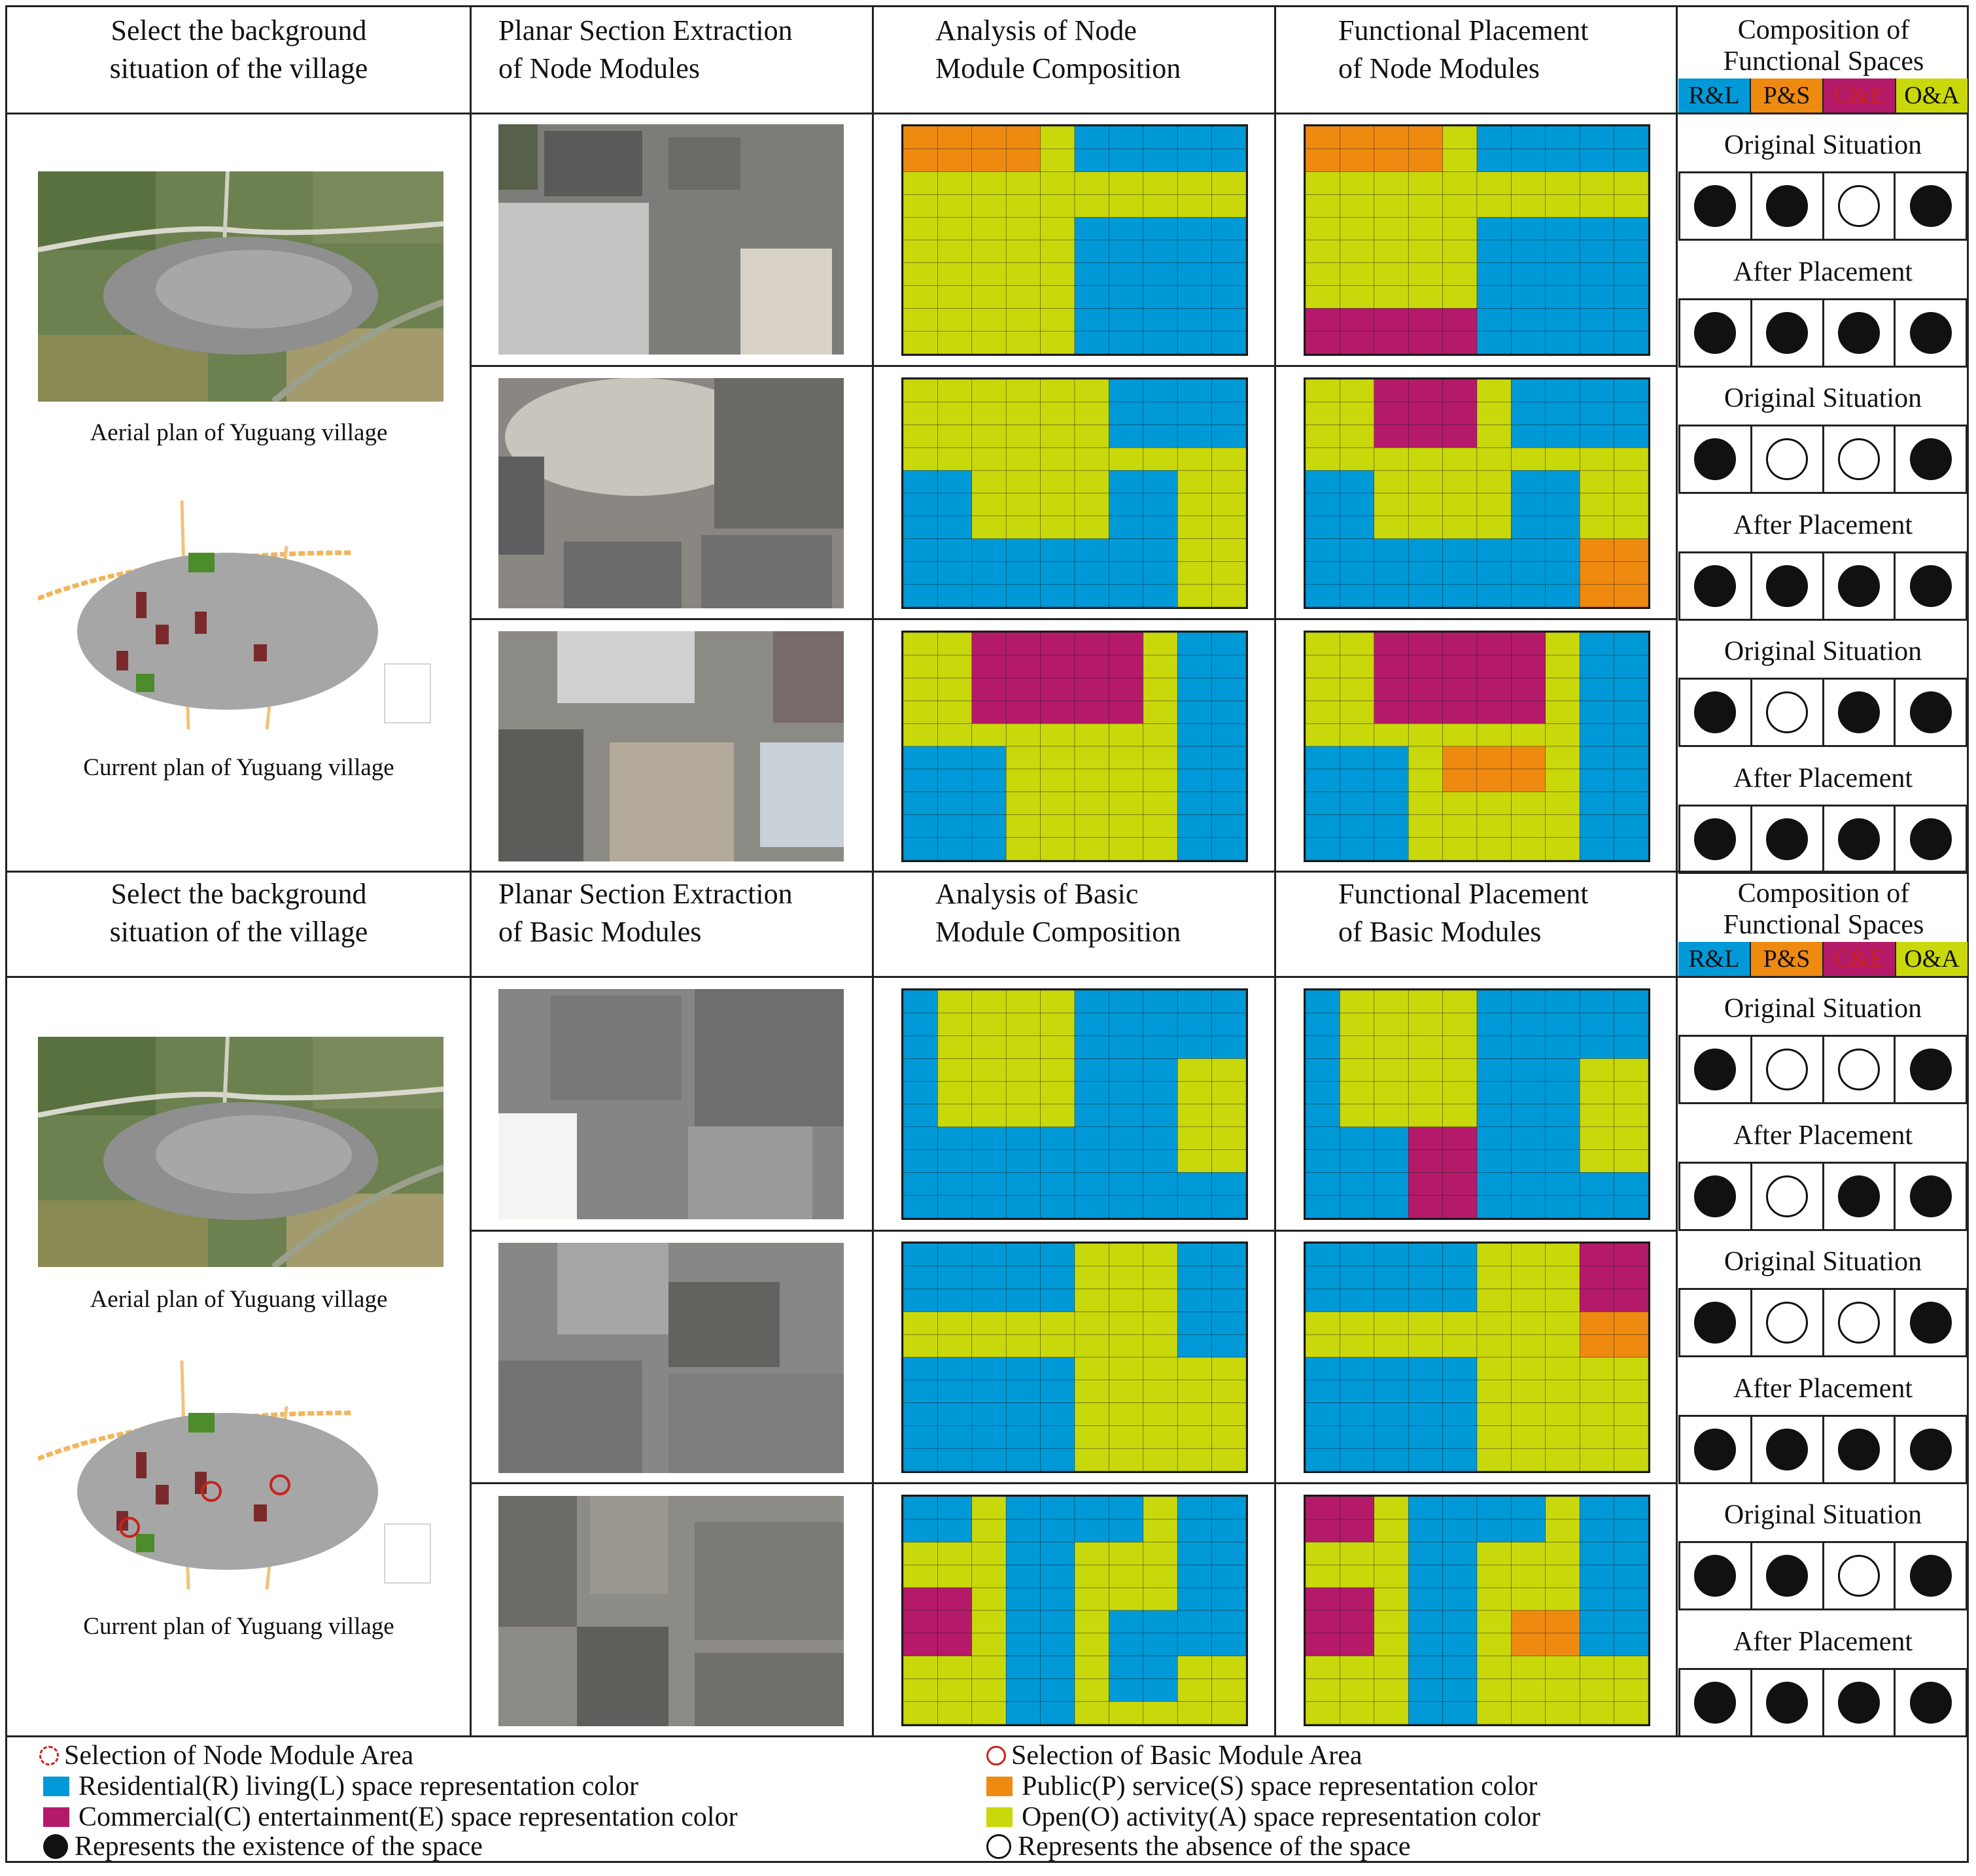 The height and width of the screenshot is (1876, 1976). I want to click on header-line: situation of the village, so click(238, 68).